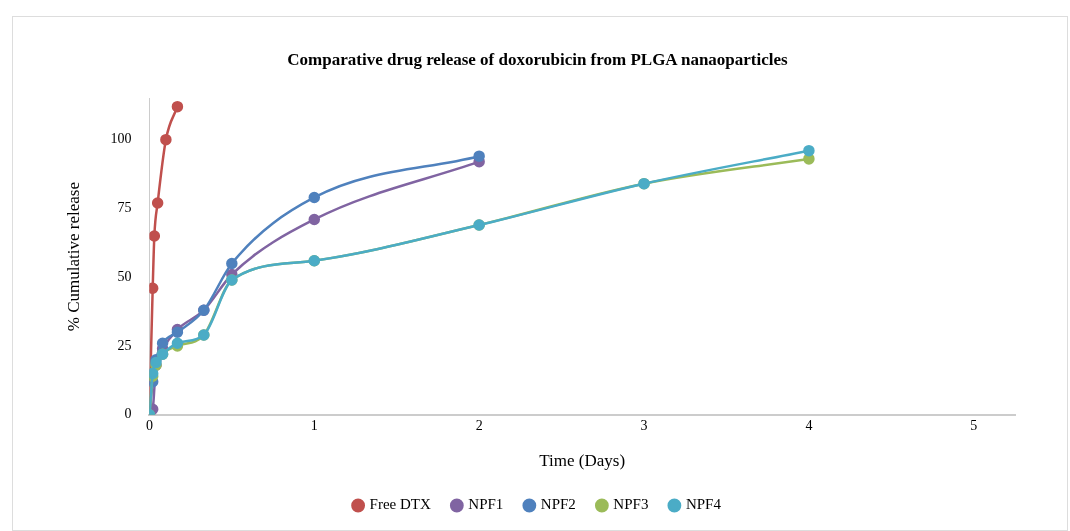 This screenshot has width=1070, height=531. What do you see at coordinates (128, 414) in the screenshot?
I see `y-tick-label: 0` at bounding box center [128, 414].